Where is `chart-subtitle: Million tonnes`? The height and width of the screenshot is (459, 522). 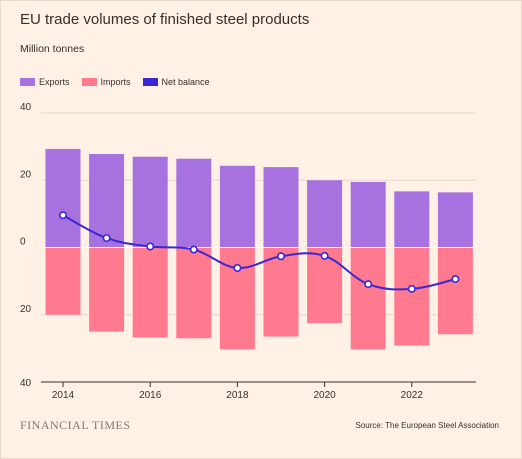 chart-subtitle: Million tonnes is located at coordinates (52, 49).